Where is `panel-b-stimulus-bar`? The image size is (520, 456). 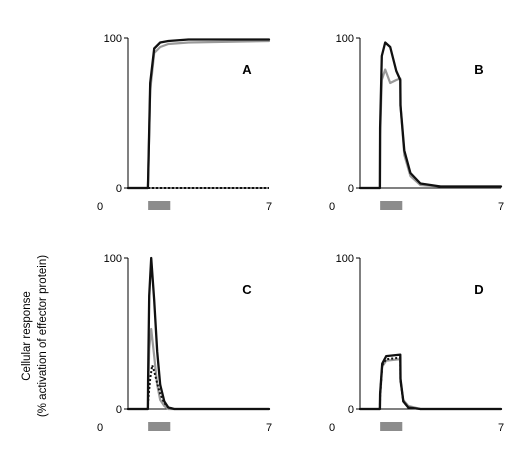
panel-b-stimulus-bar is located at coordinates (391, 205).